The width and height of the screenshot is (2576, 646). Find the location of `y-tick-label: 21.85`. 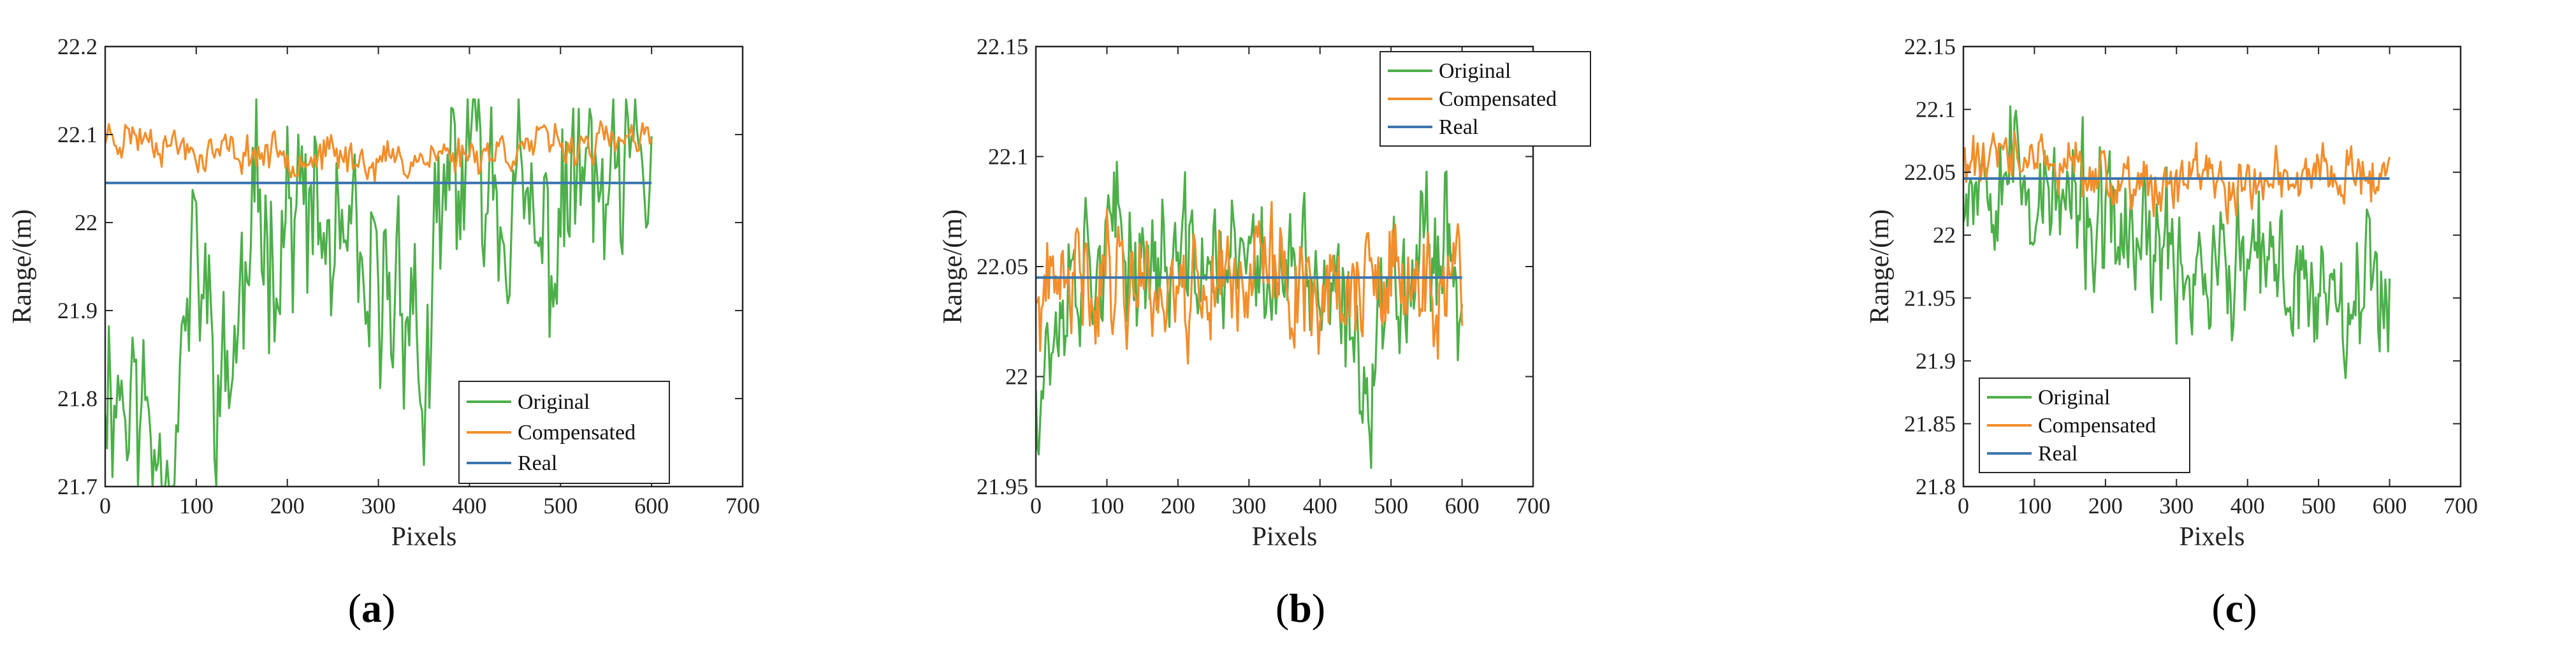

y-tick-label: 21.85 is located at coordinates (1930, 423).